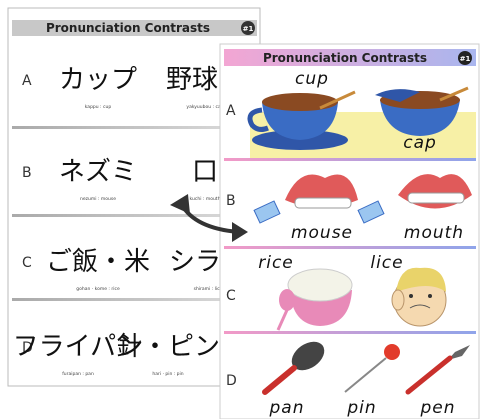 The width and height of the screenshot is (480, 419). Describe the element at coordinates (205, 172) in the screenshot. I see `japanese-word: 口` at that location.